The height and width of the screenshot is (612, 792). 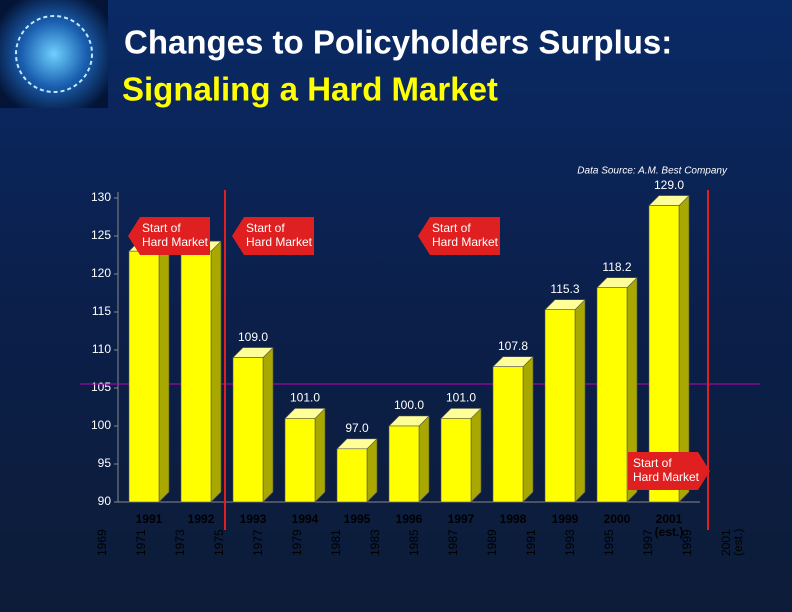 What do you see at coordinates (101, 235) in the screenshot?
I see `y-tick-label: 125` at bounding box center [101, 235].